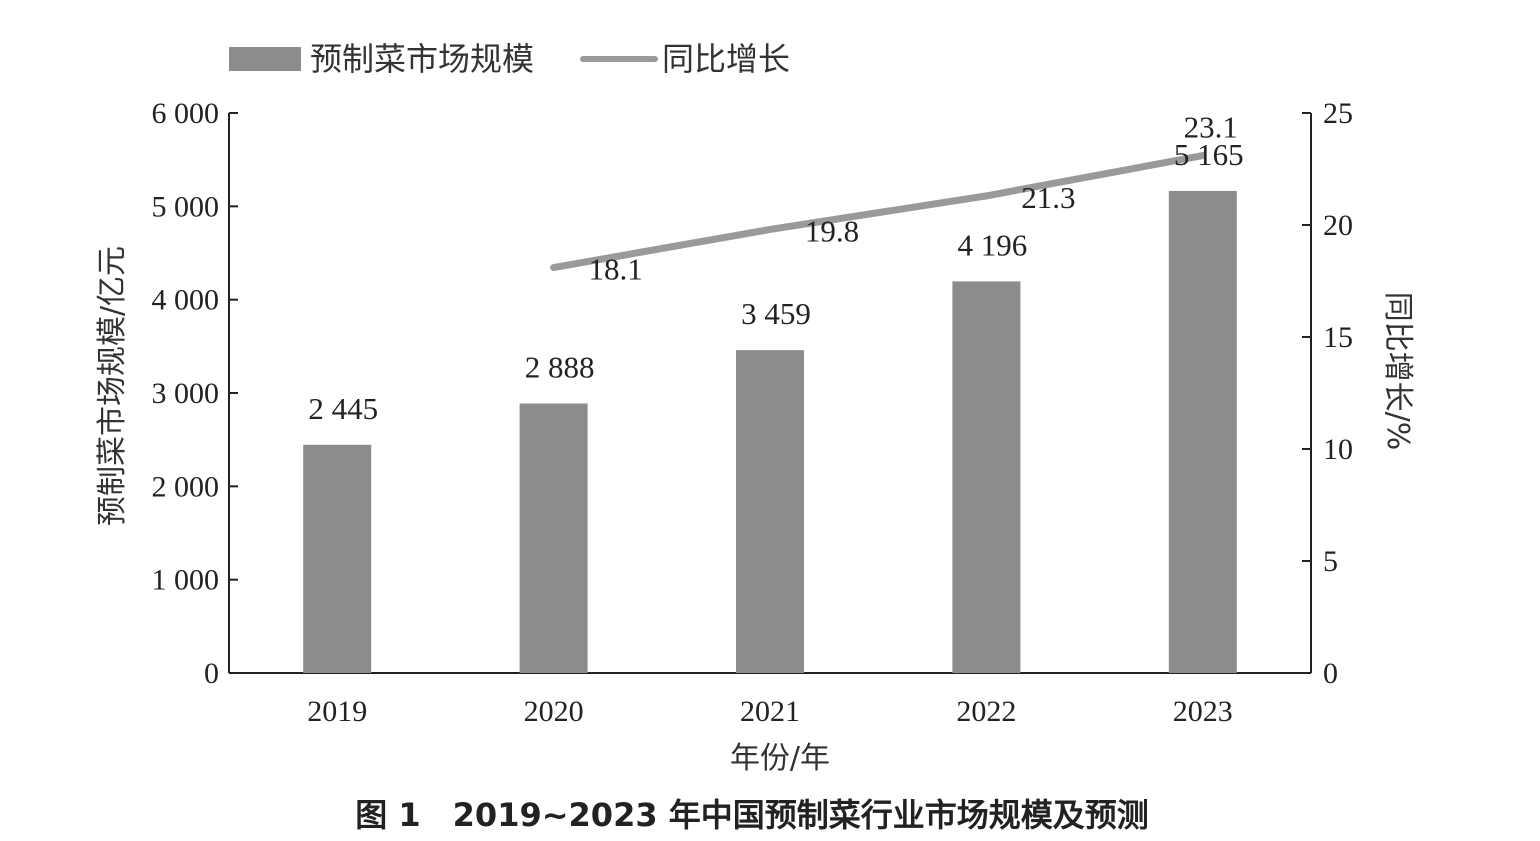  What do you see at coordinates (832, 230) in the screenshot?
I see `growth-value-label: 19.8` at bounding box center [832, 230].